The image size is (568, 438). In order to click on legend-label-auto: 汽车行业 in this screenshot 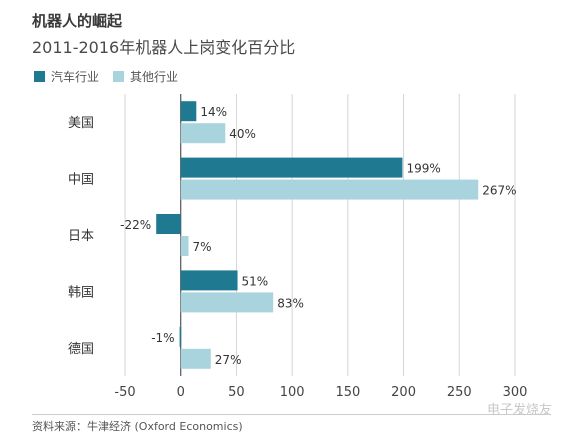, I will do `click(75, 77)`.